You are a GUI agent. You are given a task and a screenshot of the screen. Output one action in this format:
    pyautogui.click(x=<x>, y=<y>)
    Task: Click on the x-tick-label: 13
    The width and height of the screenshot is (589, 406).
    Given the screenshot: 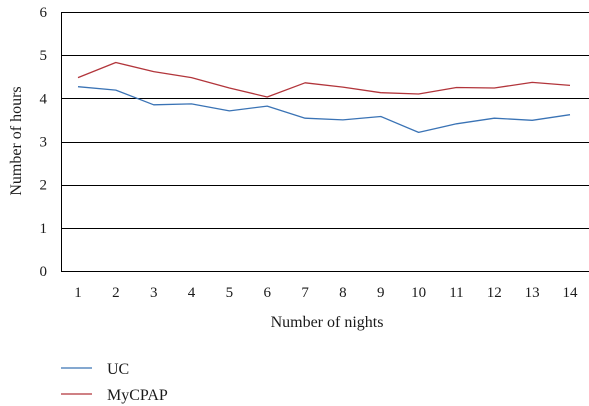 What is the action you would take?
    pyautogui.click(x=532, y=293)
    